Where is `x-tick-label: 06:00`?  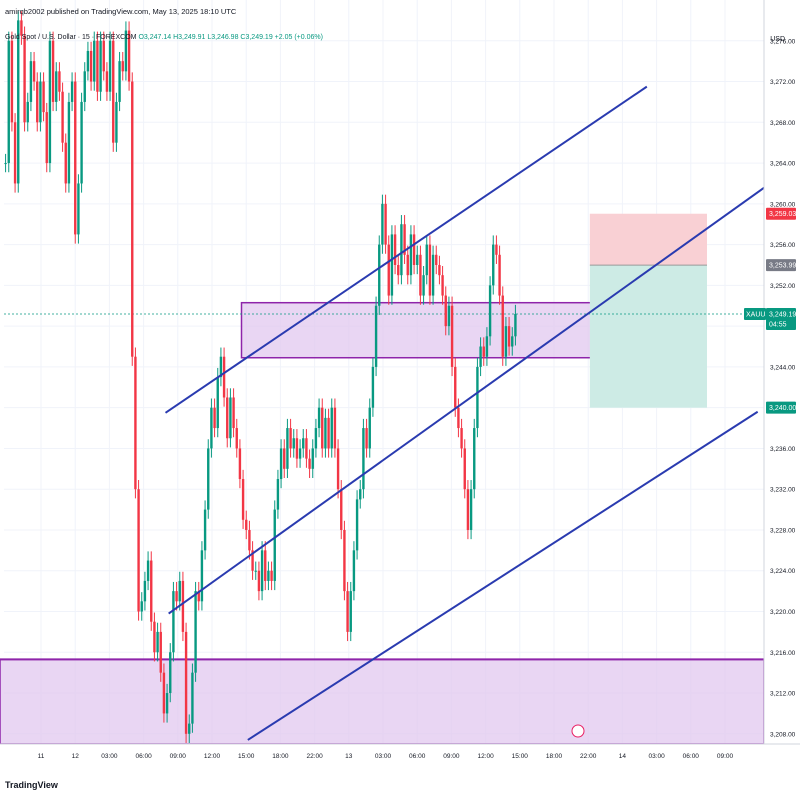 x-tick-label: 06:00 is located at coordinates (143, 756).